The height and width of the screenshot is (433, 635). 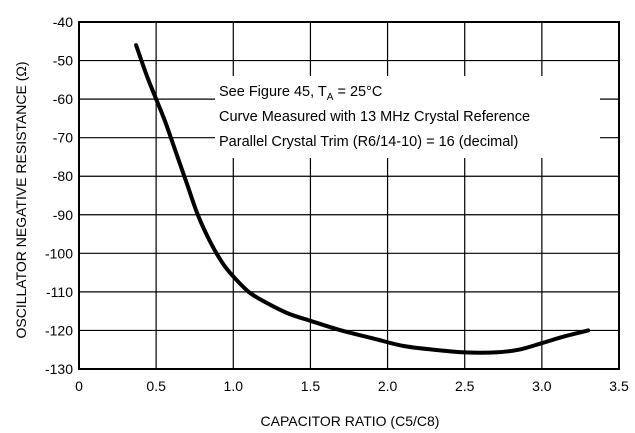 I want to click on y-tick-label: -100, so click(x=59, y=253).